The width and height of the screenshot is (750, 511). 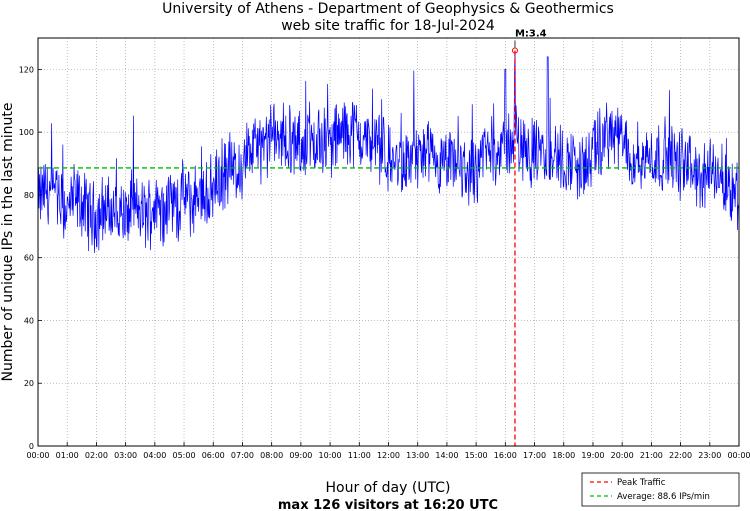 What do you see at coordinates (476, 455) in the screenshot?
I see `x-tick-label: 15:00` at bounding box center [476, 455].